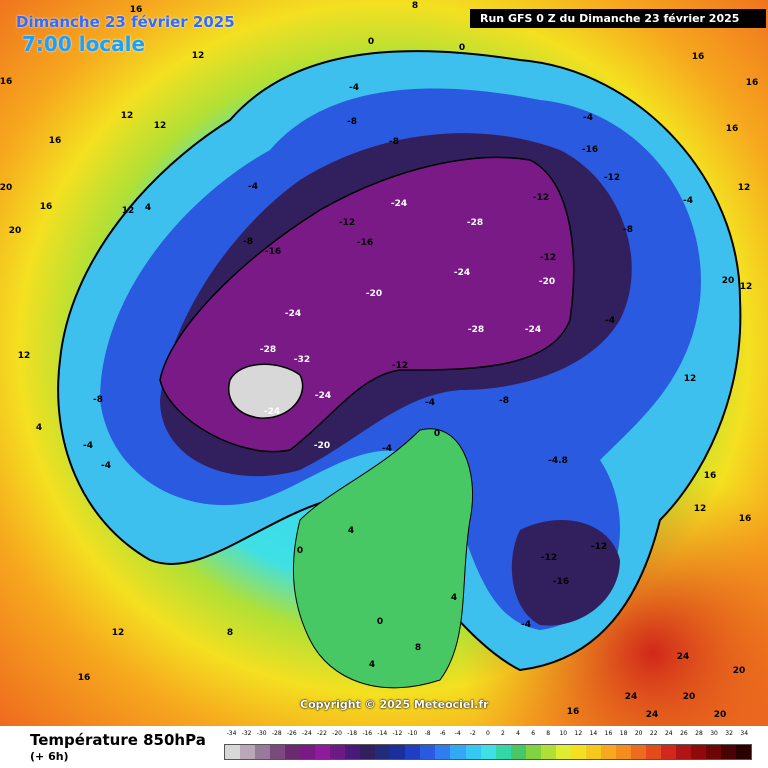 This screenshot has height=768, width=768. What do you see at coordinates (578, 733) in the screenshot?
I see `scale-tick-label: 12` at bounding box center [578, 733].